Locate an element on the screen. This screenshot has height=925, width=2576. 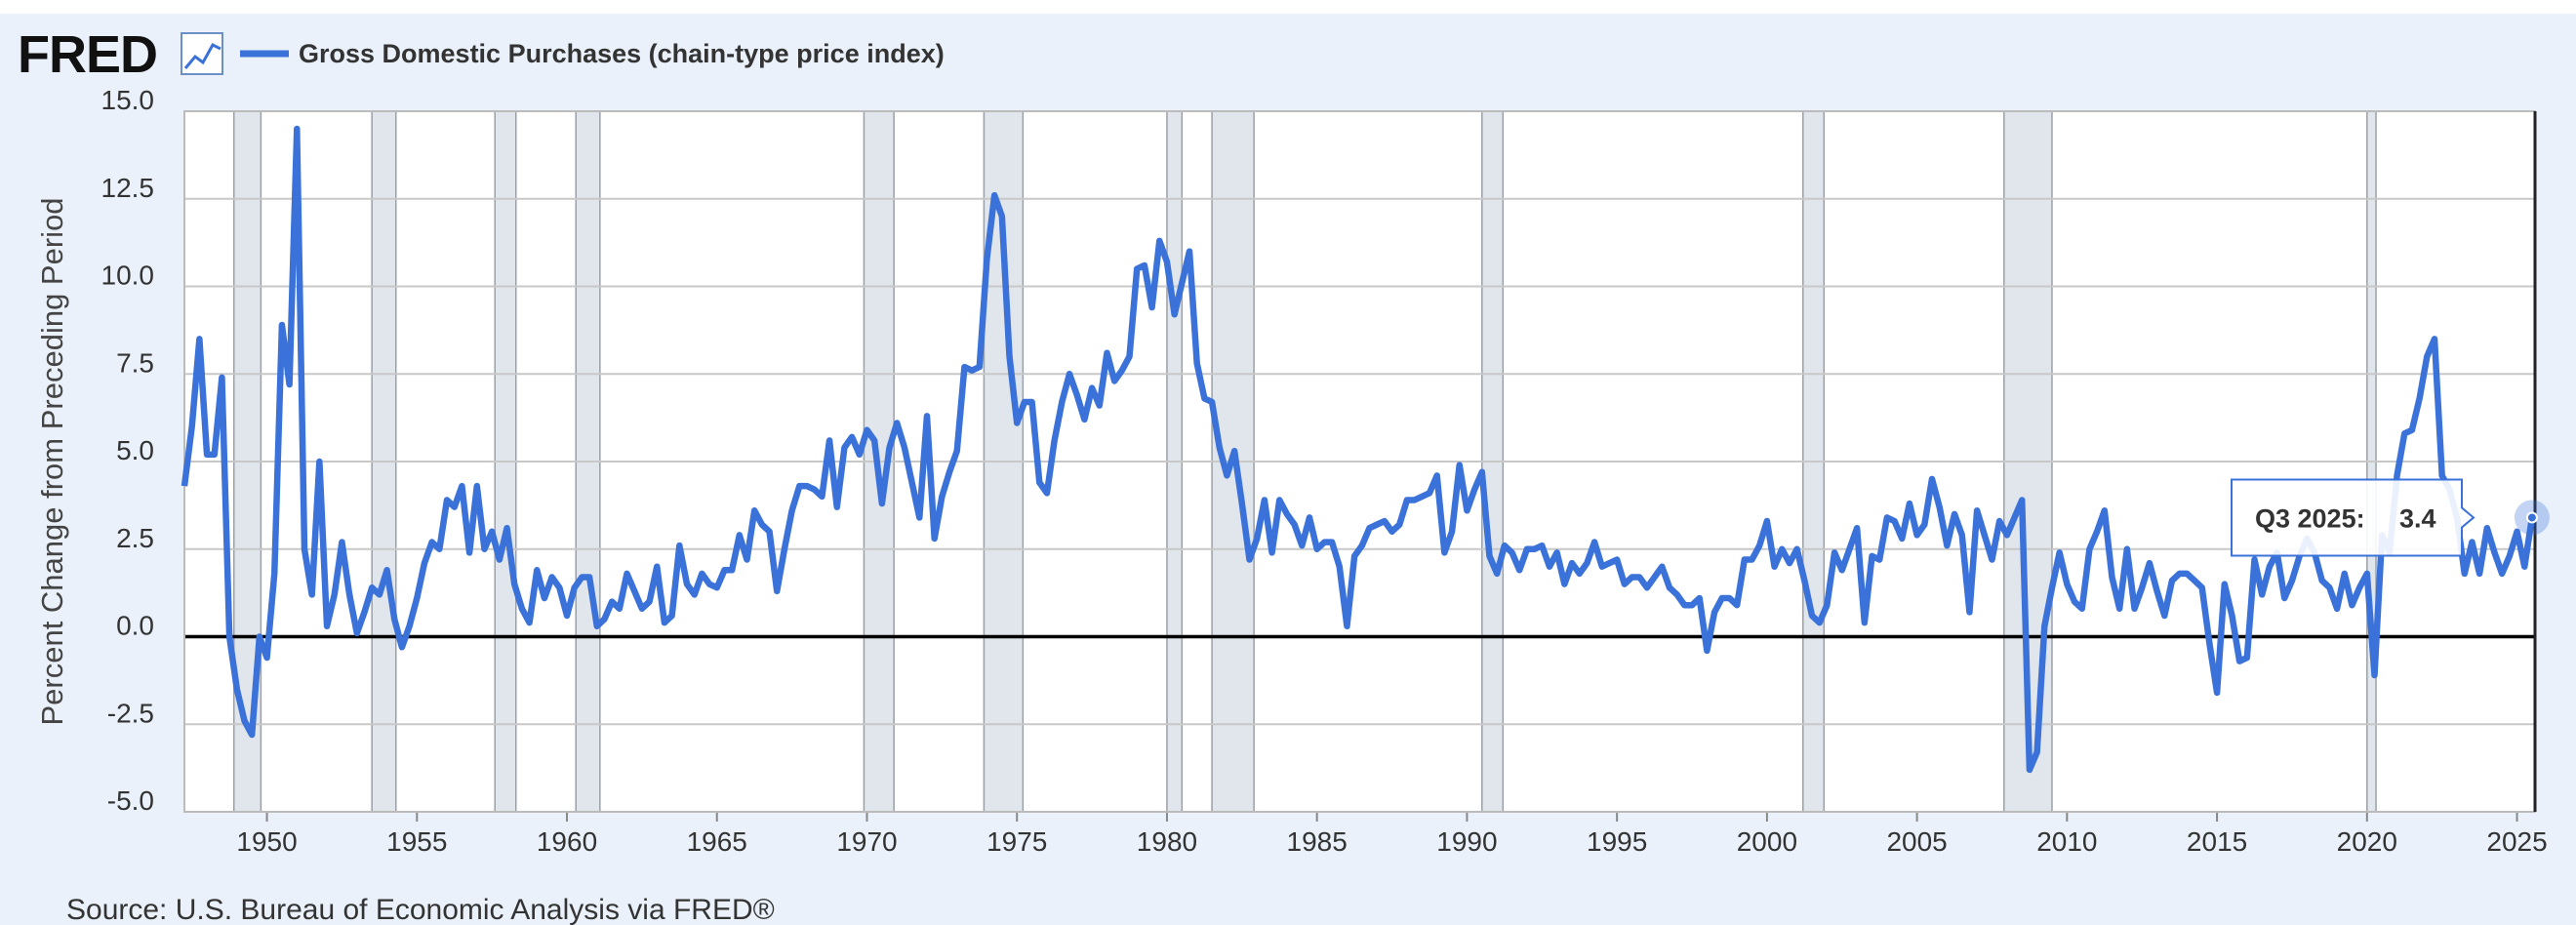
x-tick-label: 1965 is located at coordinates (717, 841).